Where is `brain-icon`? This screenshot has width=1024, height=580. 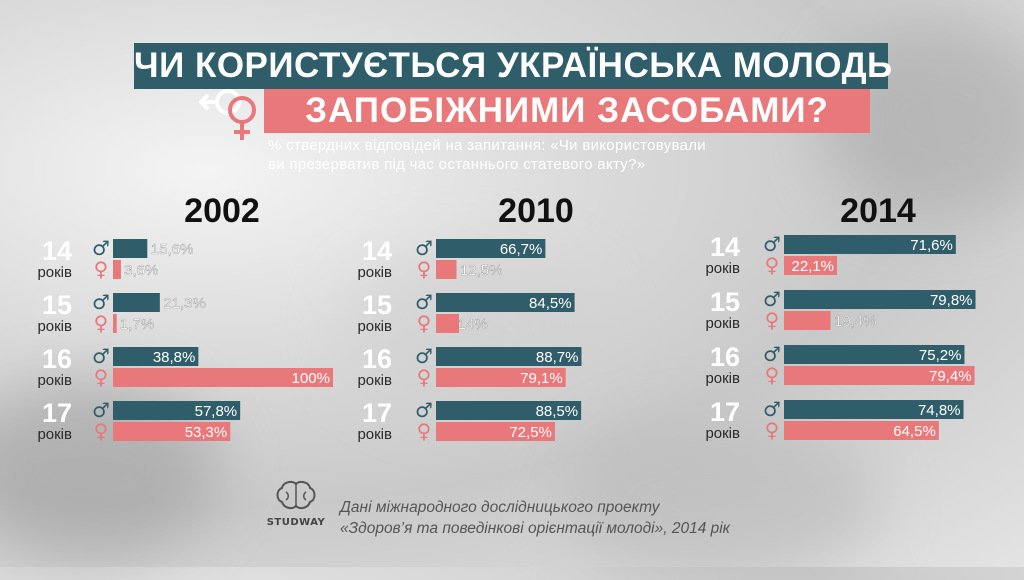 brain-icon is located at coordinates (296, 495).